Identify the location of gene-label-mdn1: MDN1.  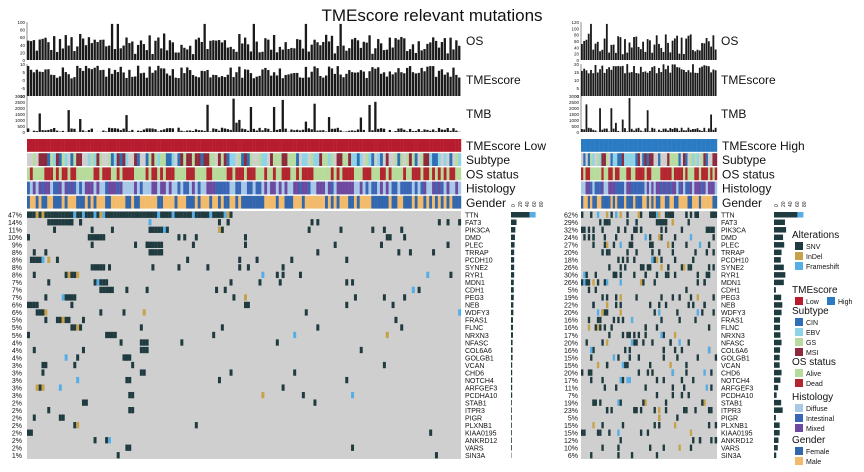
(475, 283).